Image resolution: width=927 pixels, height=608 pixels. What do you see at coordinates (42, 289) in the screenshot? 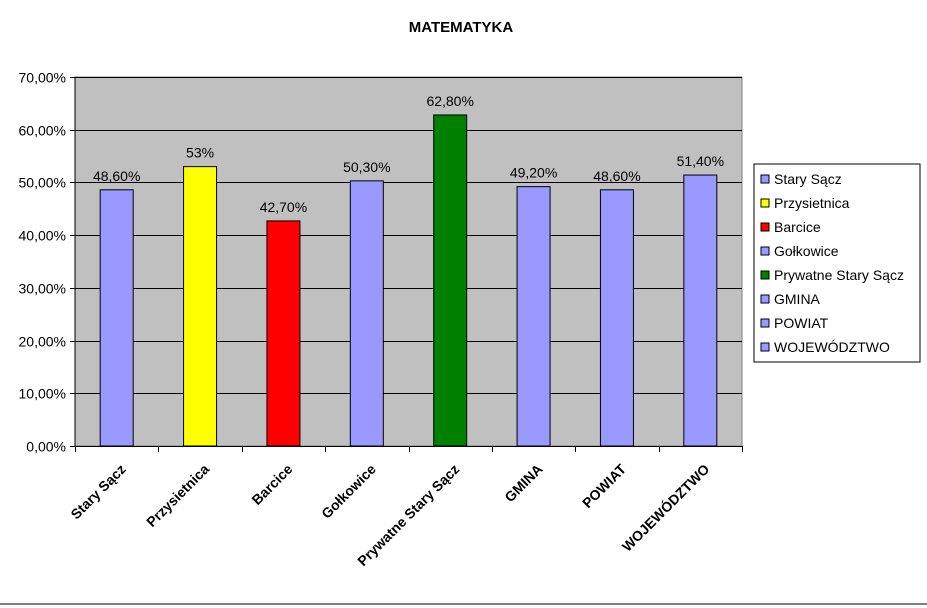
I see `y-tick-label: 30,00%` at bounding box center [42, 289].